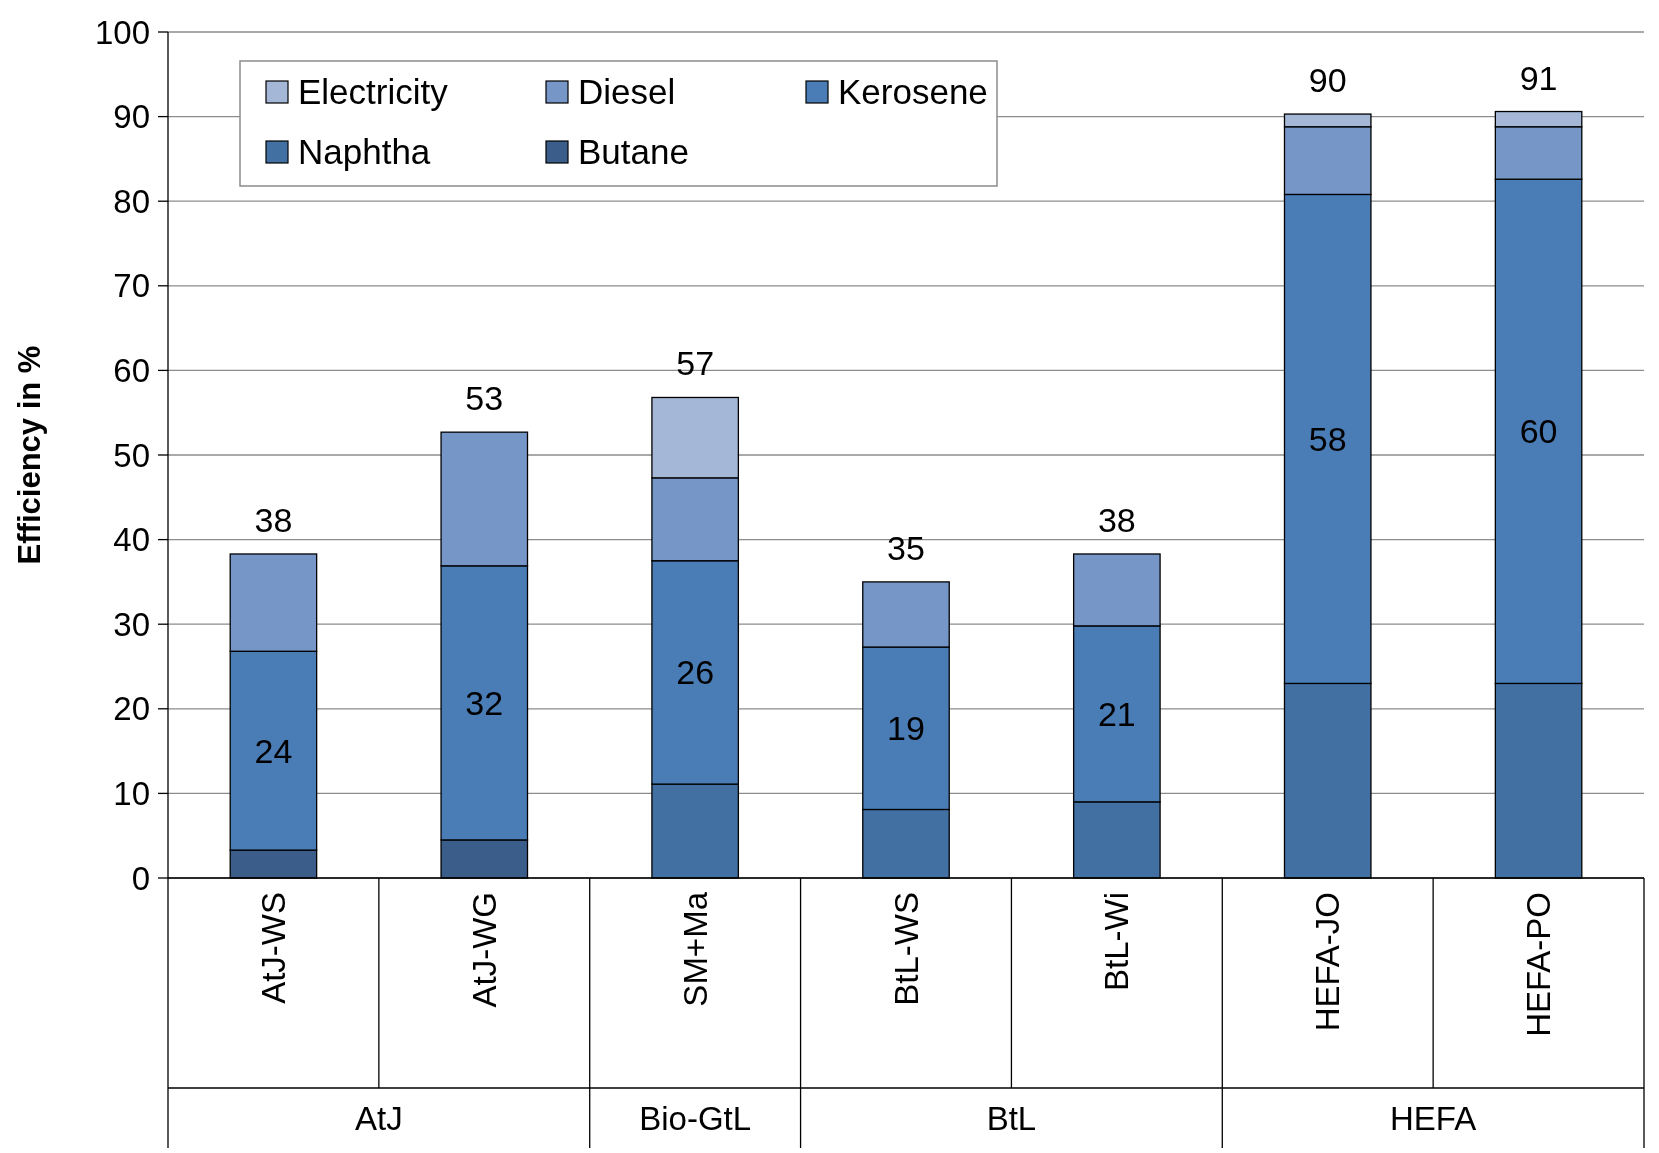  I want to click on total-label: 35, so click(906, 547).